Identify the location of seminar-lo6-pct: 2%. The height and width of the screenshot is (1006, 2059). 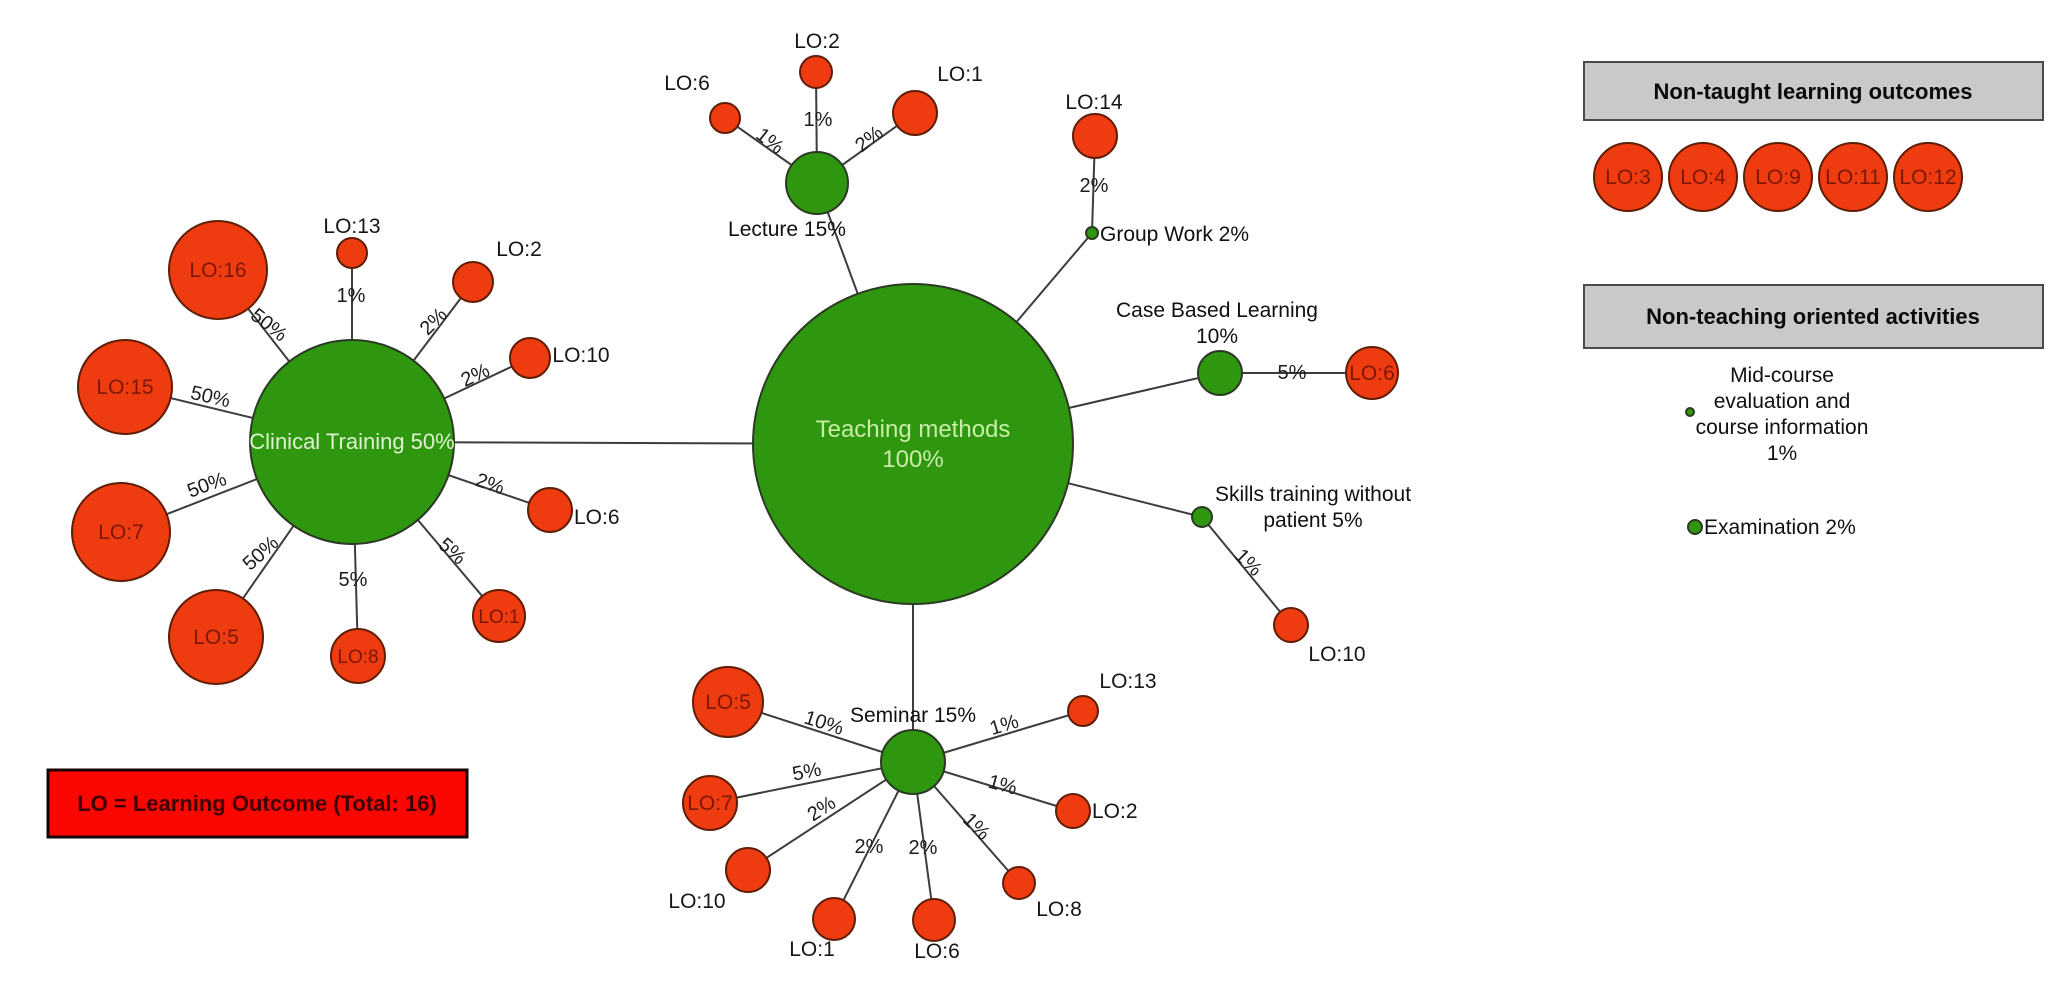
(923, 848).